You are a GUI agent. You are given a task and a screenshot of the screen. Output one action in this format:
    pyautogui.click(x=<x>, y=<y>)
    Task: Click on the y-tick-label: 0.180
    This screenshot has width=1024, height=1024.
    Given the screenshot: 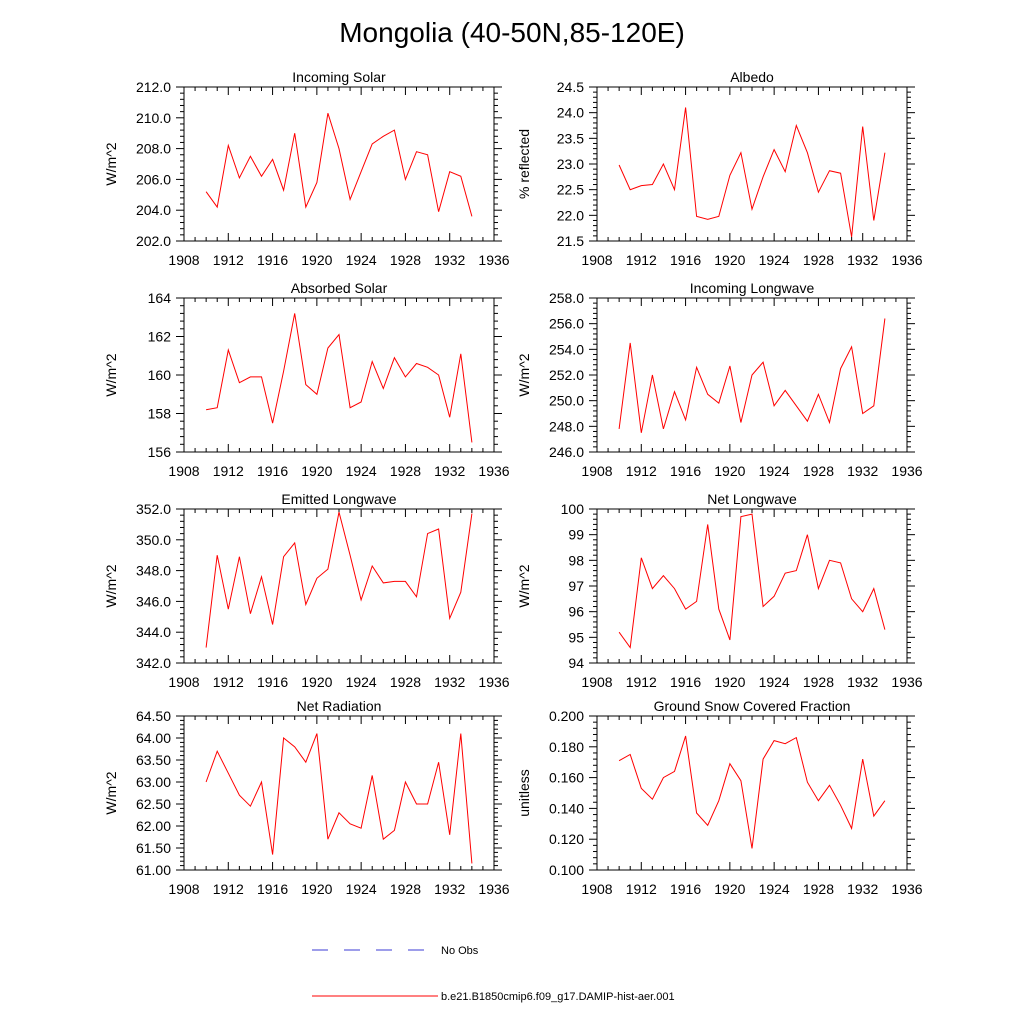 What is the action you would take?
    pyautogui.click(x=566, y=747)
    